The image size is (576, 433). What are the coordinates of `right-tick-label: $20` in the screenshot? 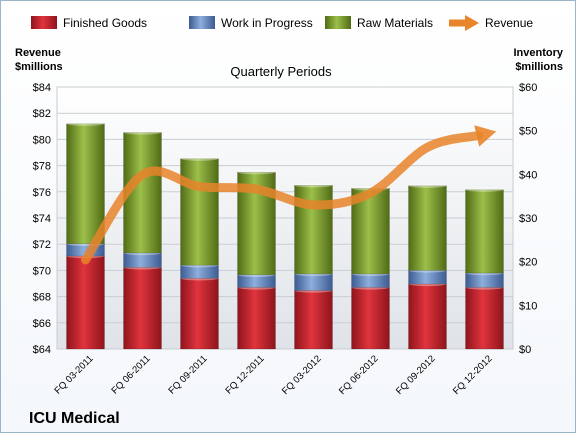 It's located at (528, 263).